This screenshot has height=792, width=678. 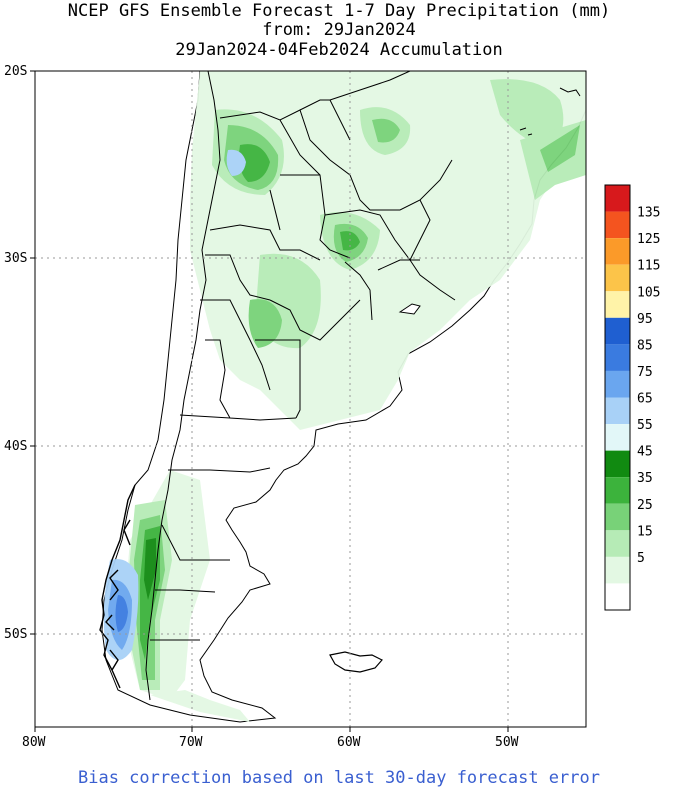 I want to click on lat-label-40s: 40S, so click(x=15, y=446).